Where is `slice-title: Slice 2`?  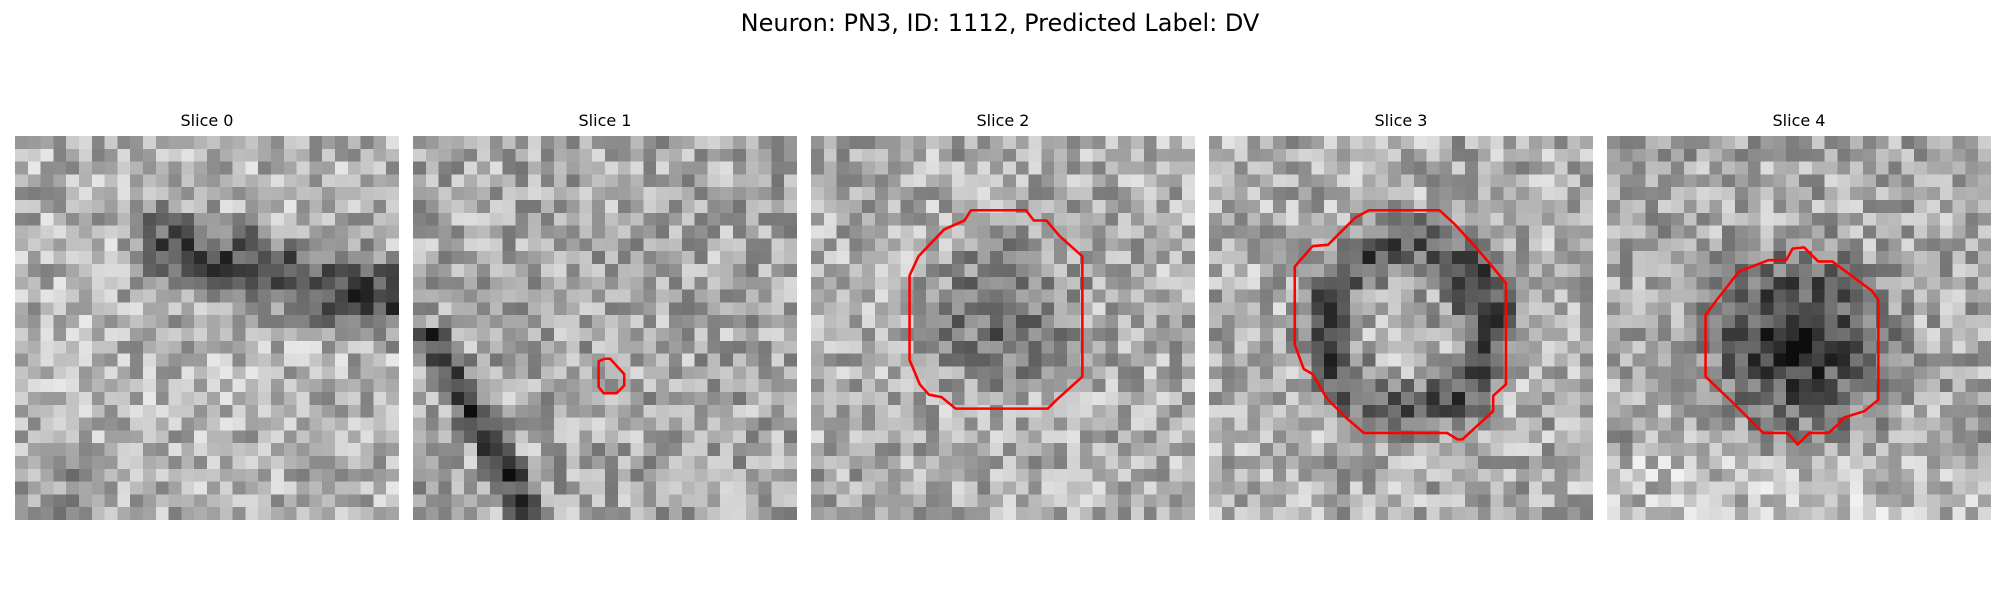
slice-title: Slice 2 is located at coordinates (1003, 120).